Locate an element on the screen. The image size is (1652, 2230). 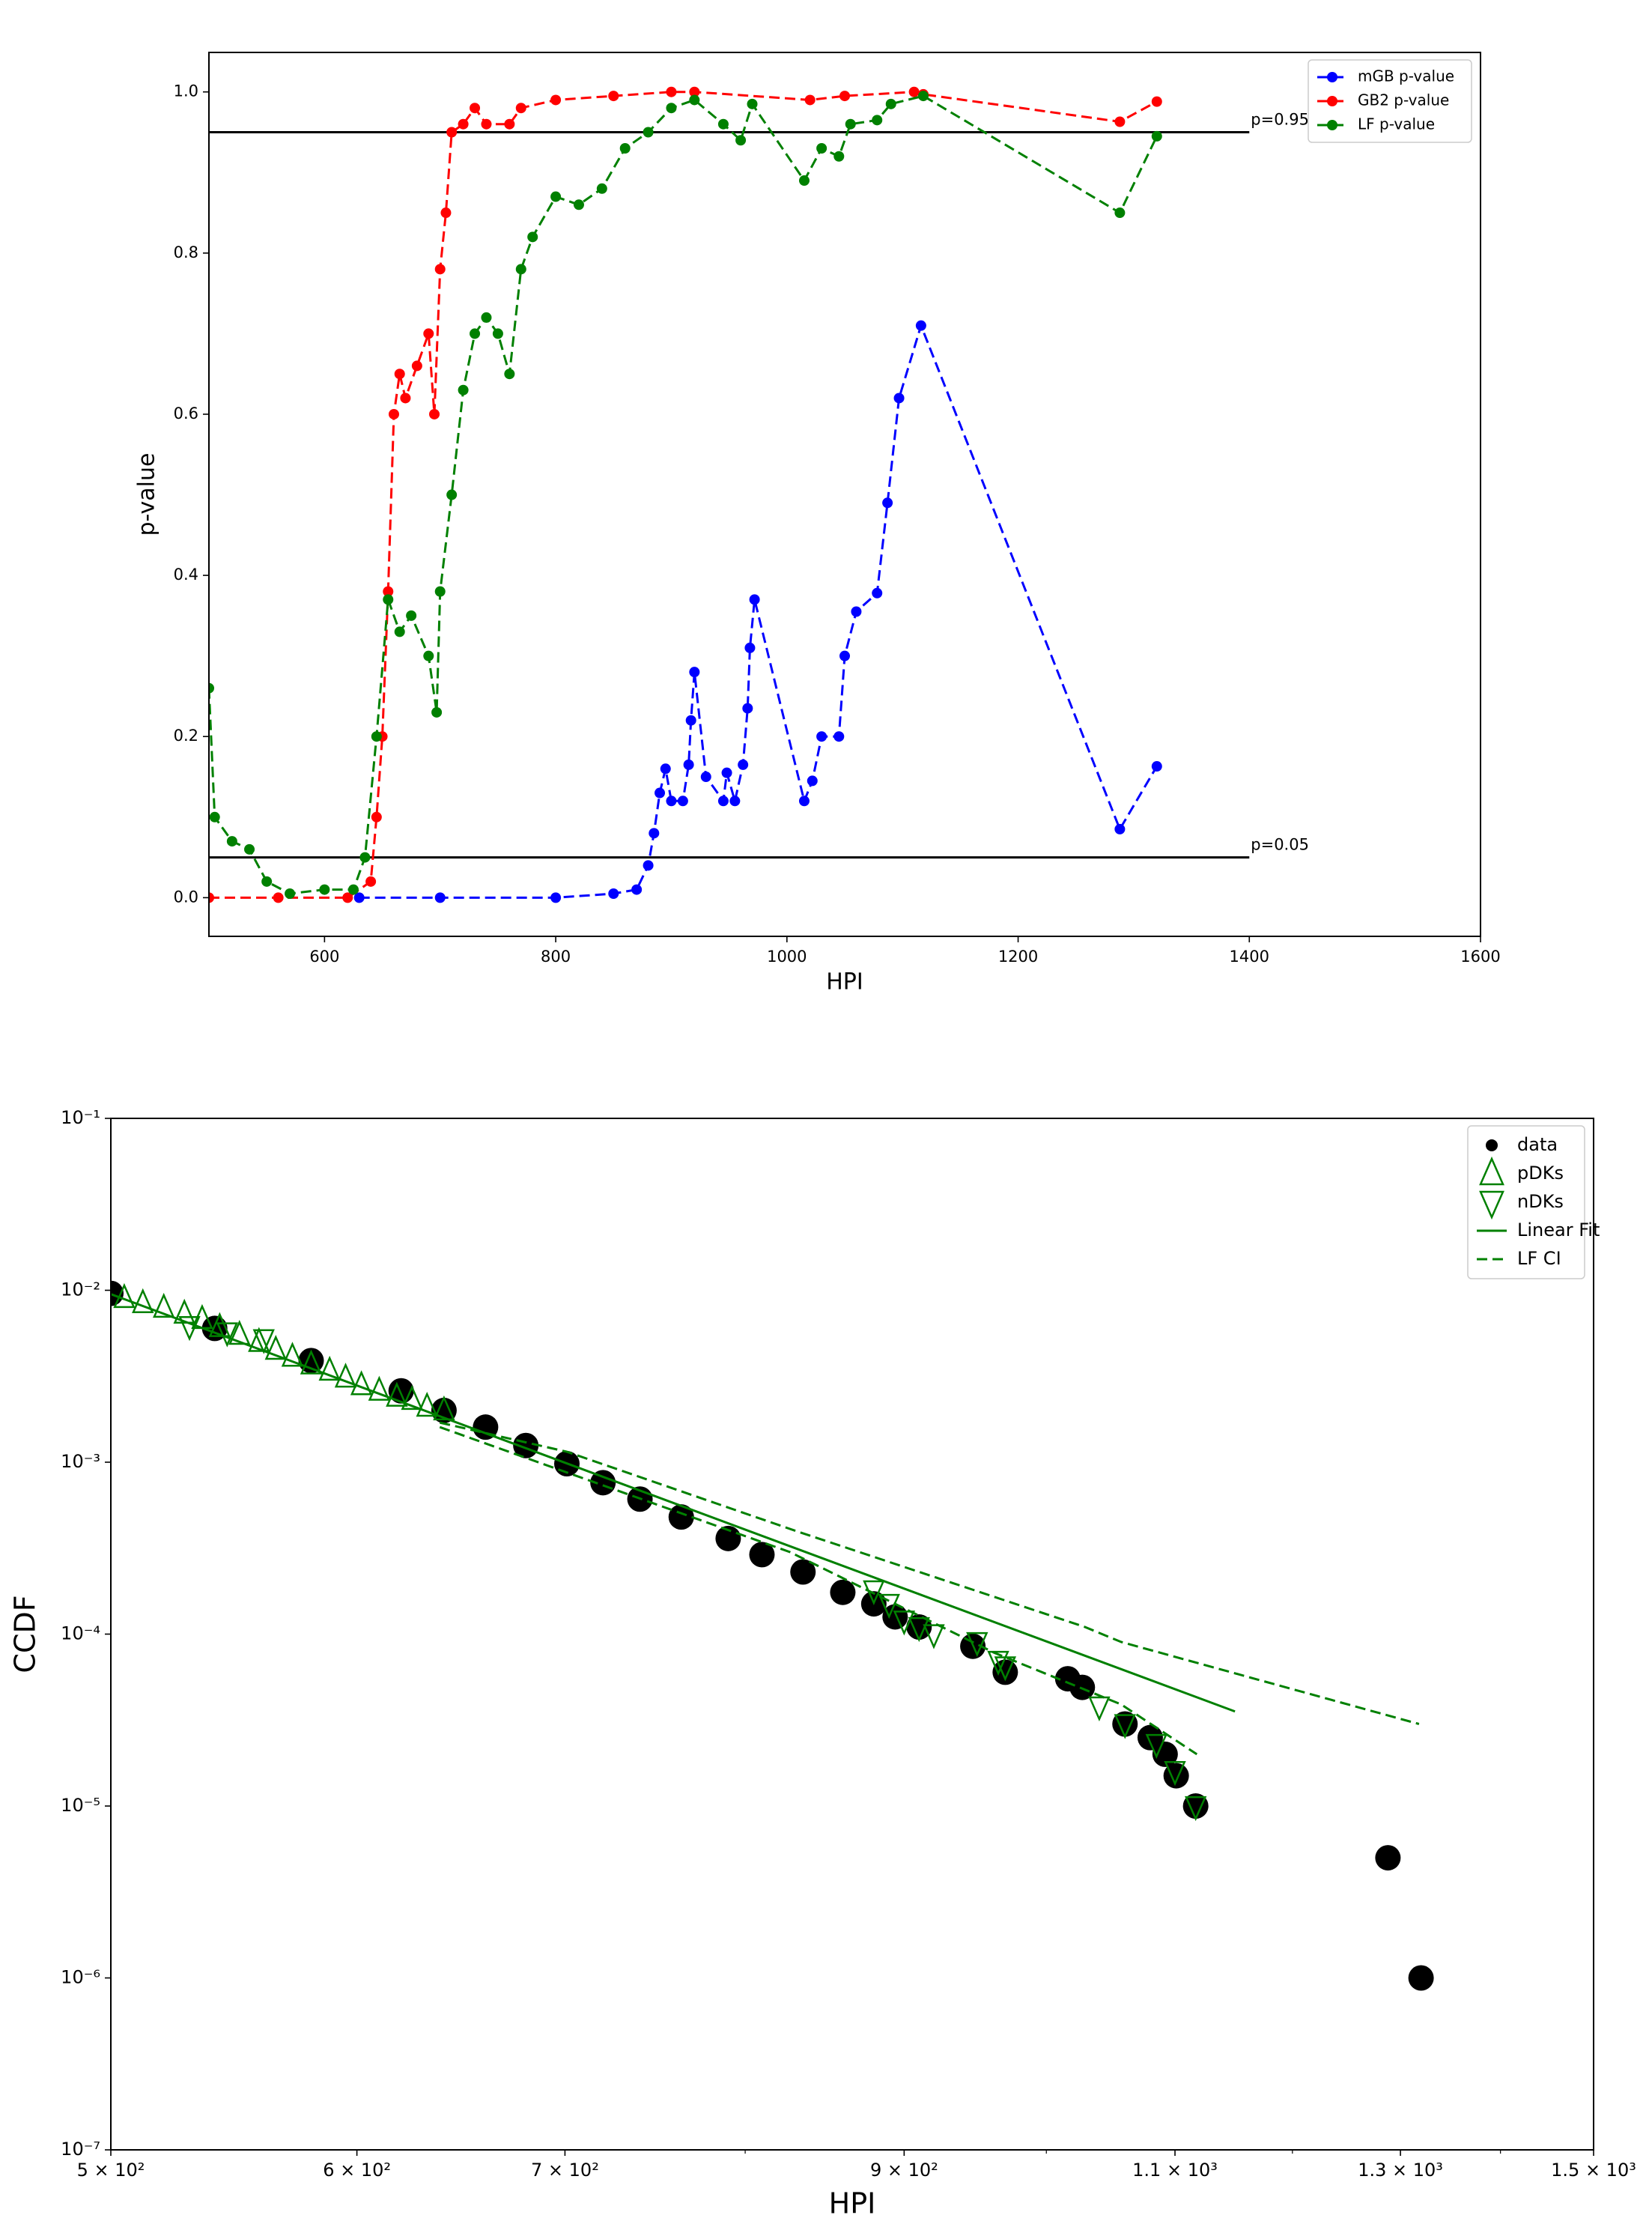
legend-box is located at coordinates (1526, 1202).